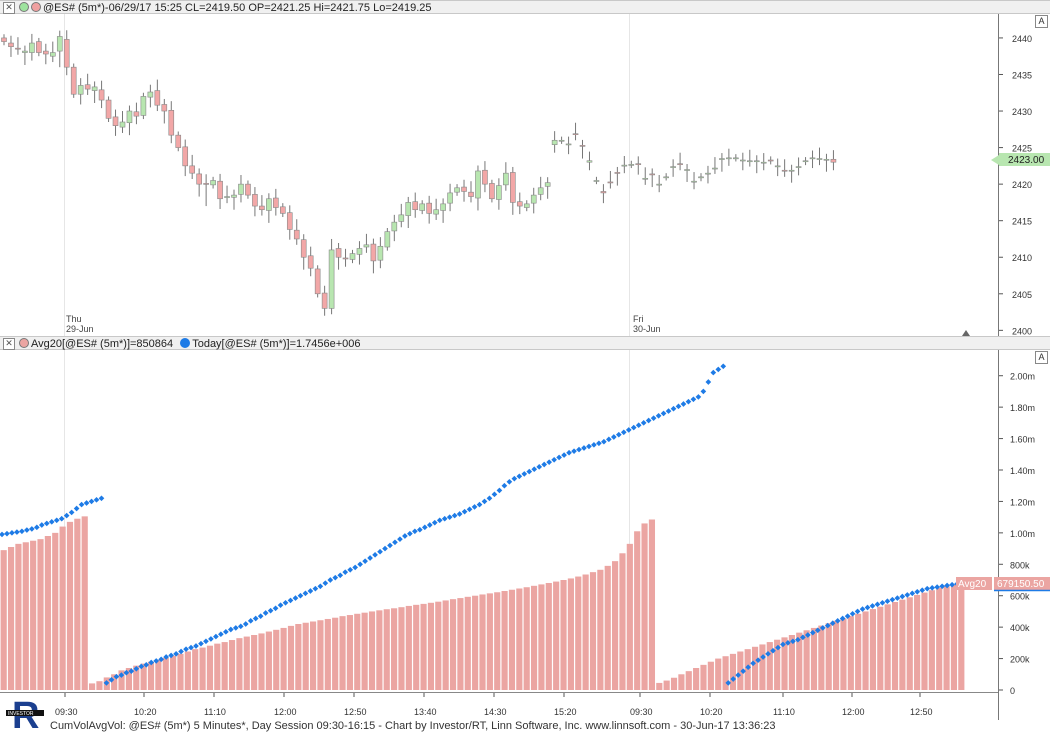 The image size is (1050, 735). What do you see at coordinates (1022, 440) in the screenshot?
I see `volume-tick-label: 1.60m` at bounding box center [1022, 440].